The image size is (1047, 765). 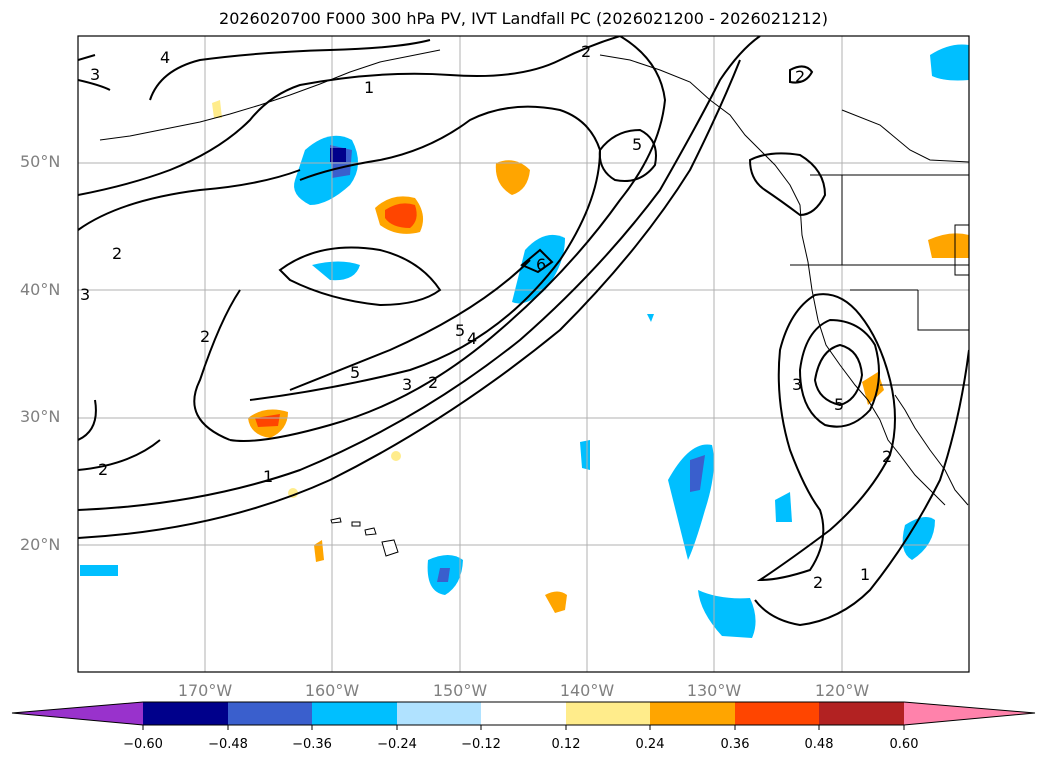 I want to click on colorbar, so click(x=523, y=715).